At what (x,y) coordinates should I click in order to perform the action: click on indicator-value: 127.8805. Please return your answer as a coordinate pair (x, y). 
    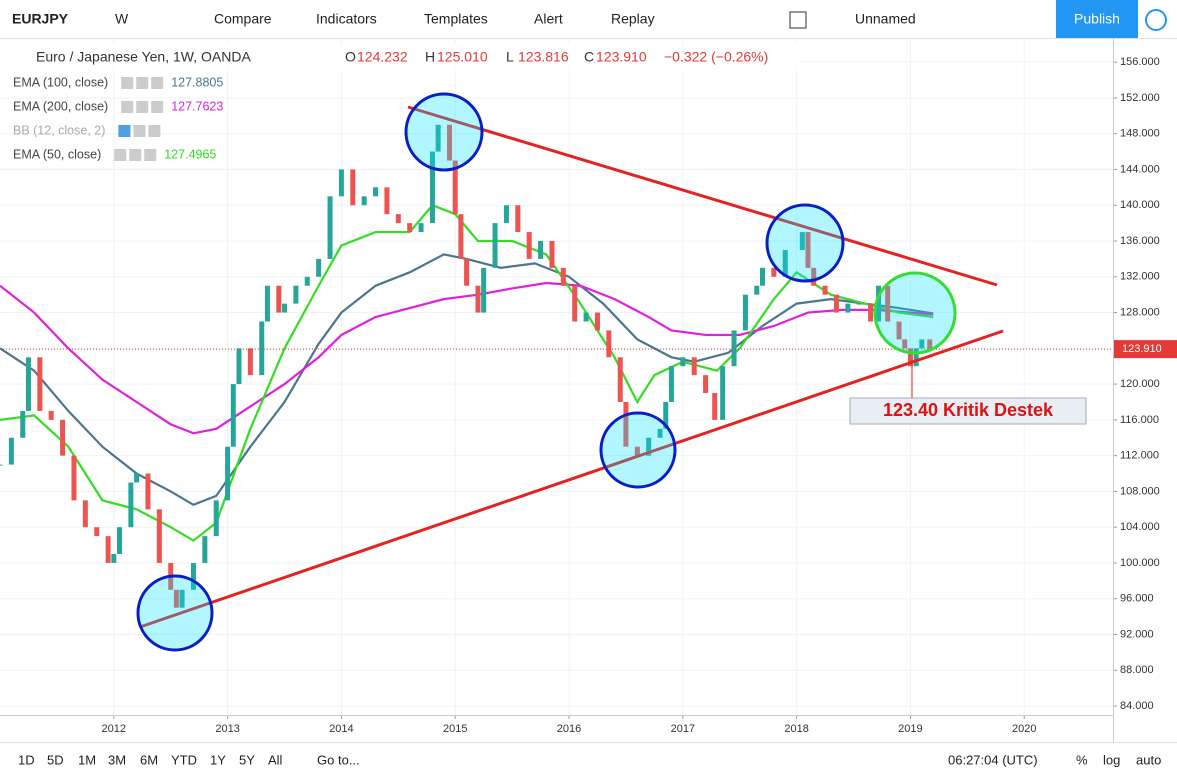
    Looking at the image, I should click on (197, 82).